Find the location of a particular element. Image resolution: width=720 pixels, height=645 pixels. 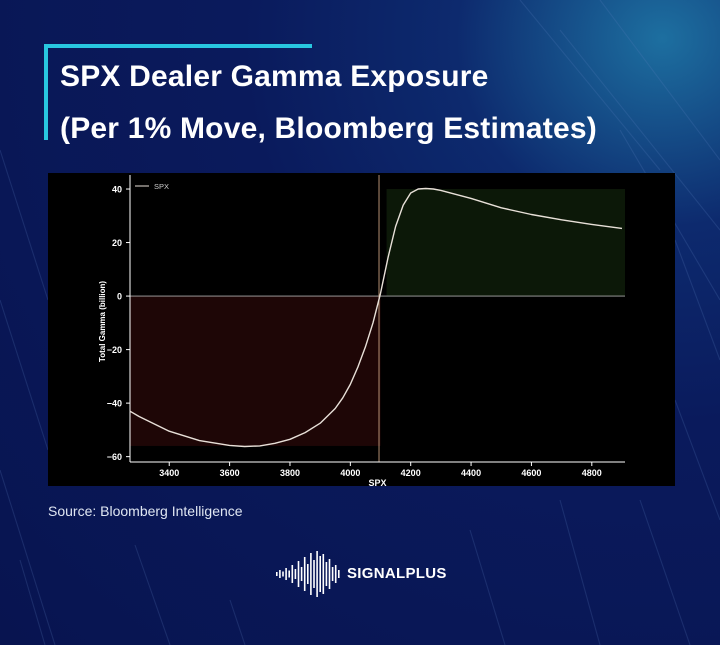

source-note: Source: Bloomberg Intelligence is located at coordinates (145, 511).